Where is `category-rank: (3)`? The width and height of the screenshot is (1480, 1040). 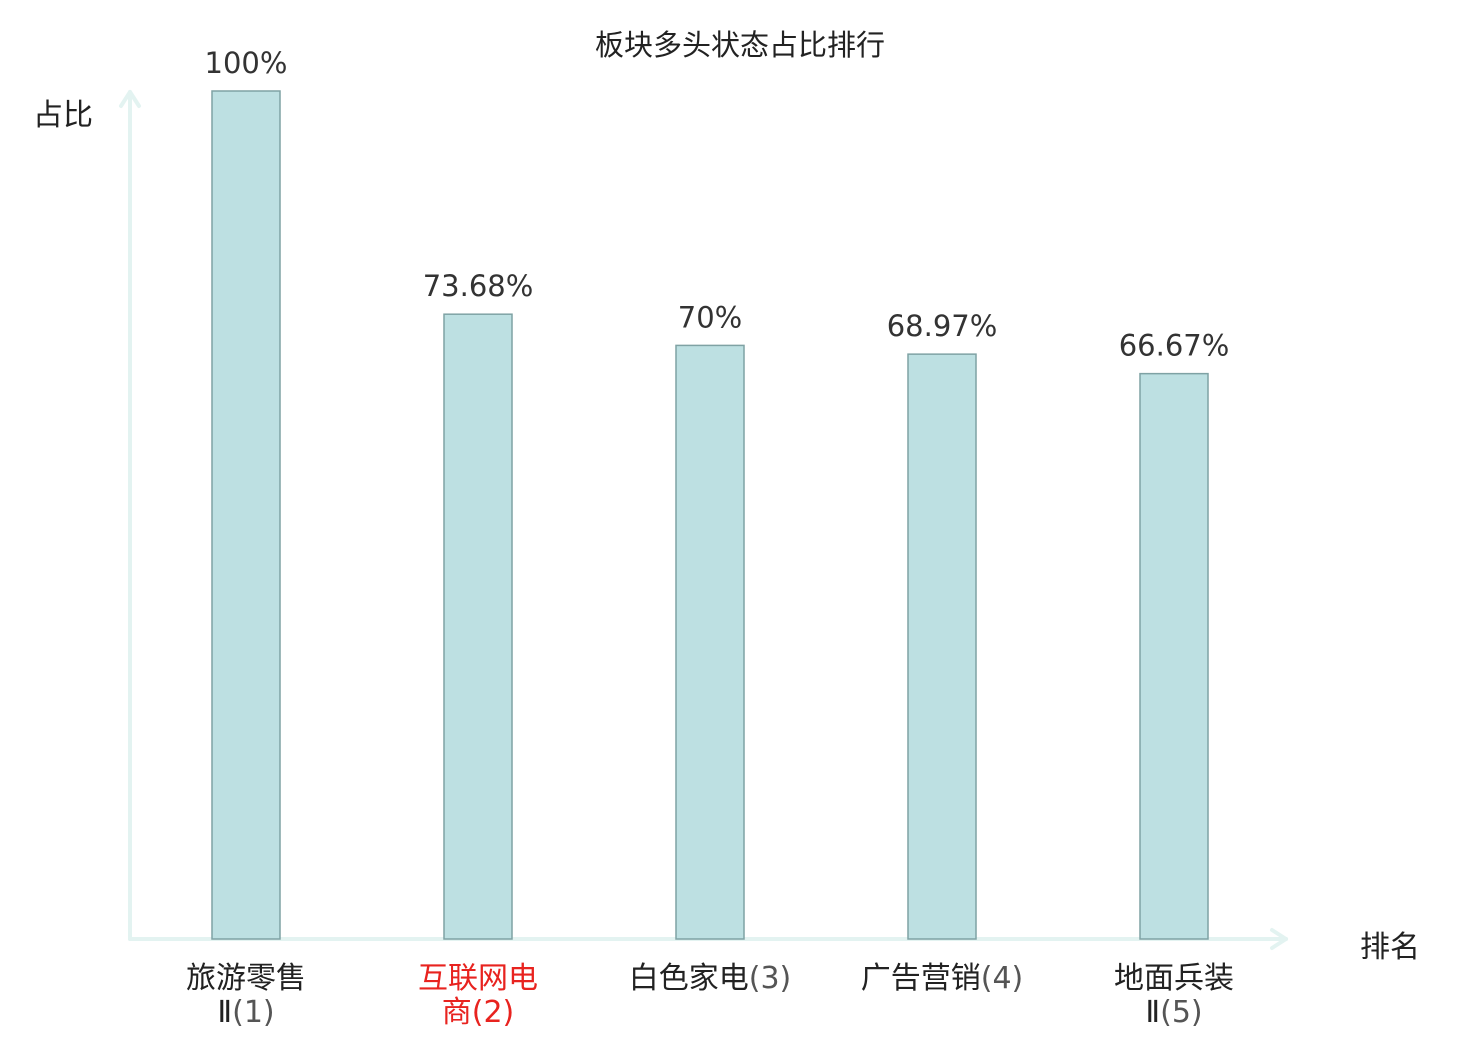 category-rank: (3) is located at coordinates (770, 978).